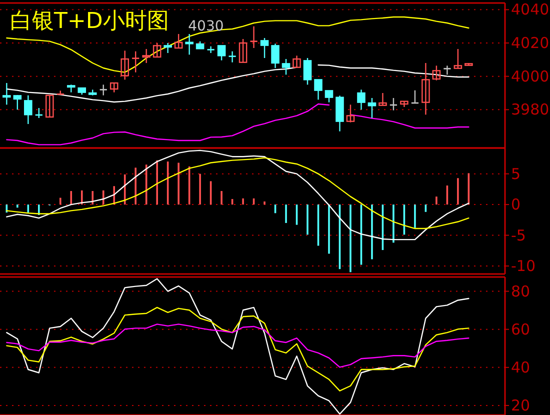 This screenshot has height=415, width=550. What do you see at coordinates (523, 266) in the screenshot?
I see `y-tick-label: -10` at bounding box center [523, 266].